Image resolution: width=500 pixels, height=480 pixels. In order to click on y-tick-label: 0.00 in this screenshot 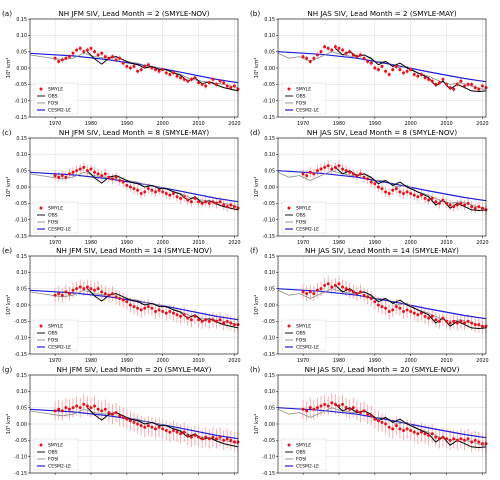, I will do `click(21, 425)`.